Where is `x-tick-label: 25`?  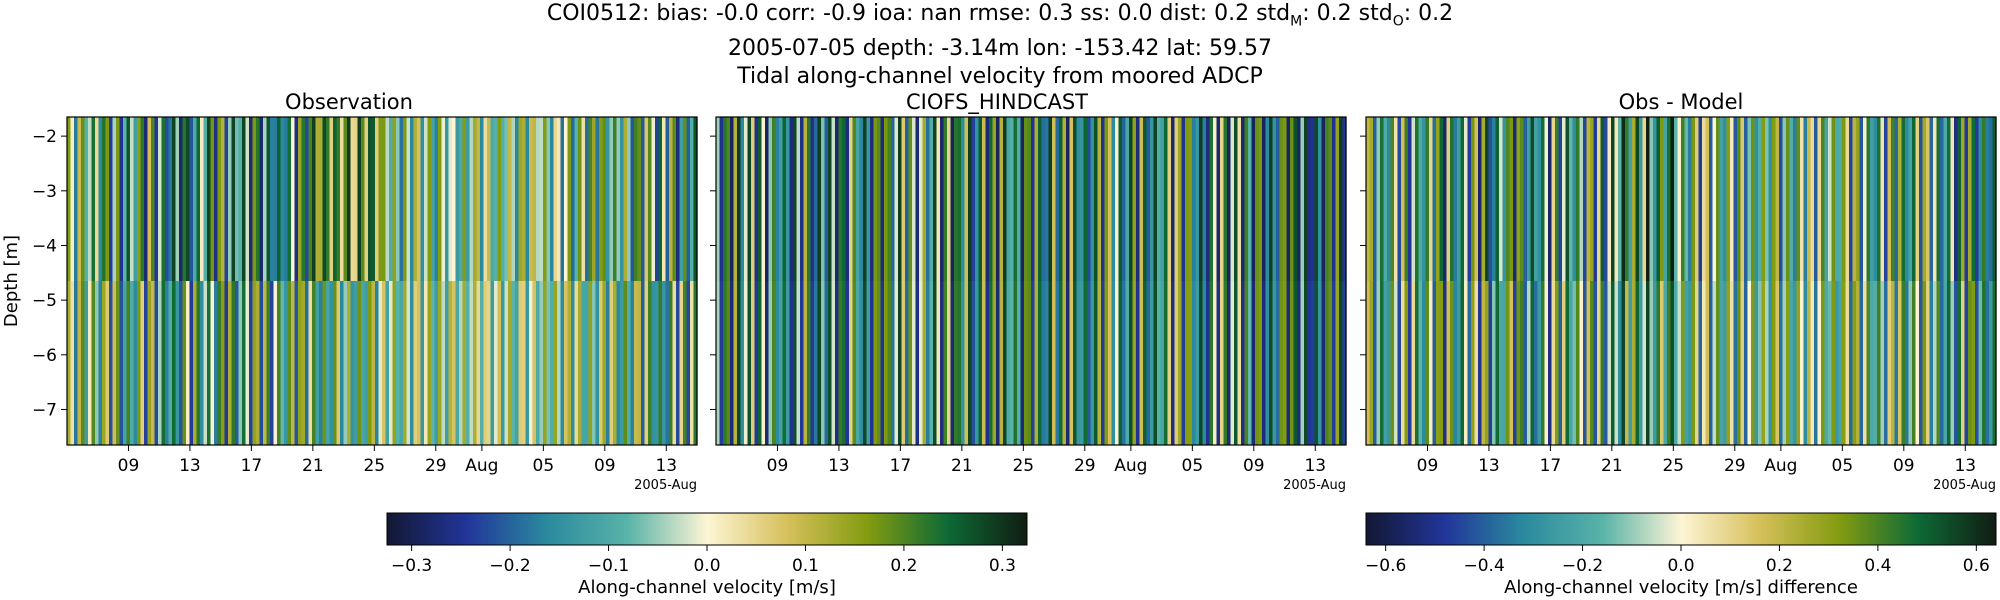 x-tick-label: 25 is located at coordinates (1023, 466).